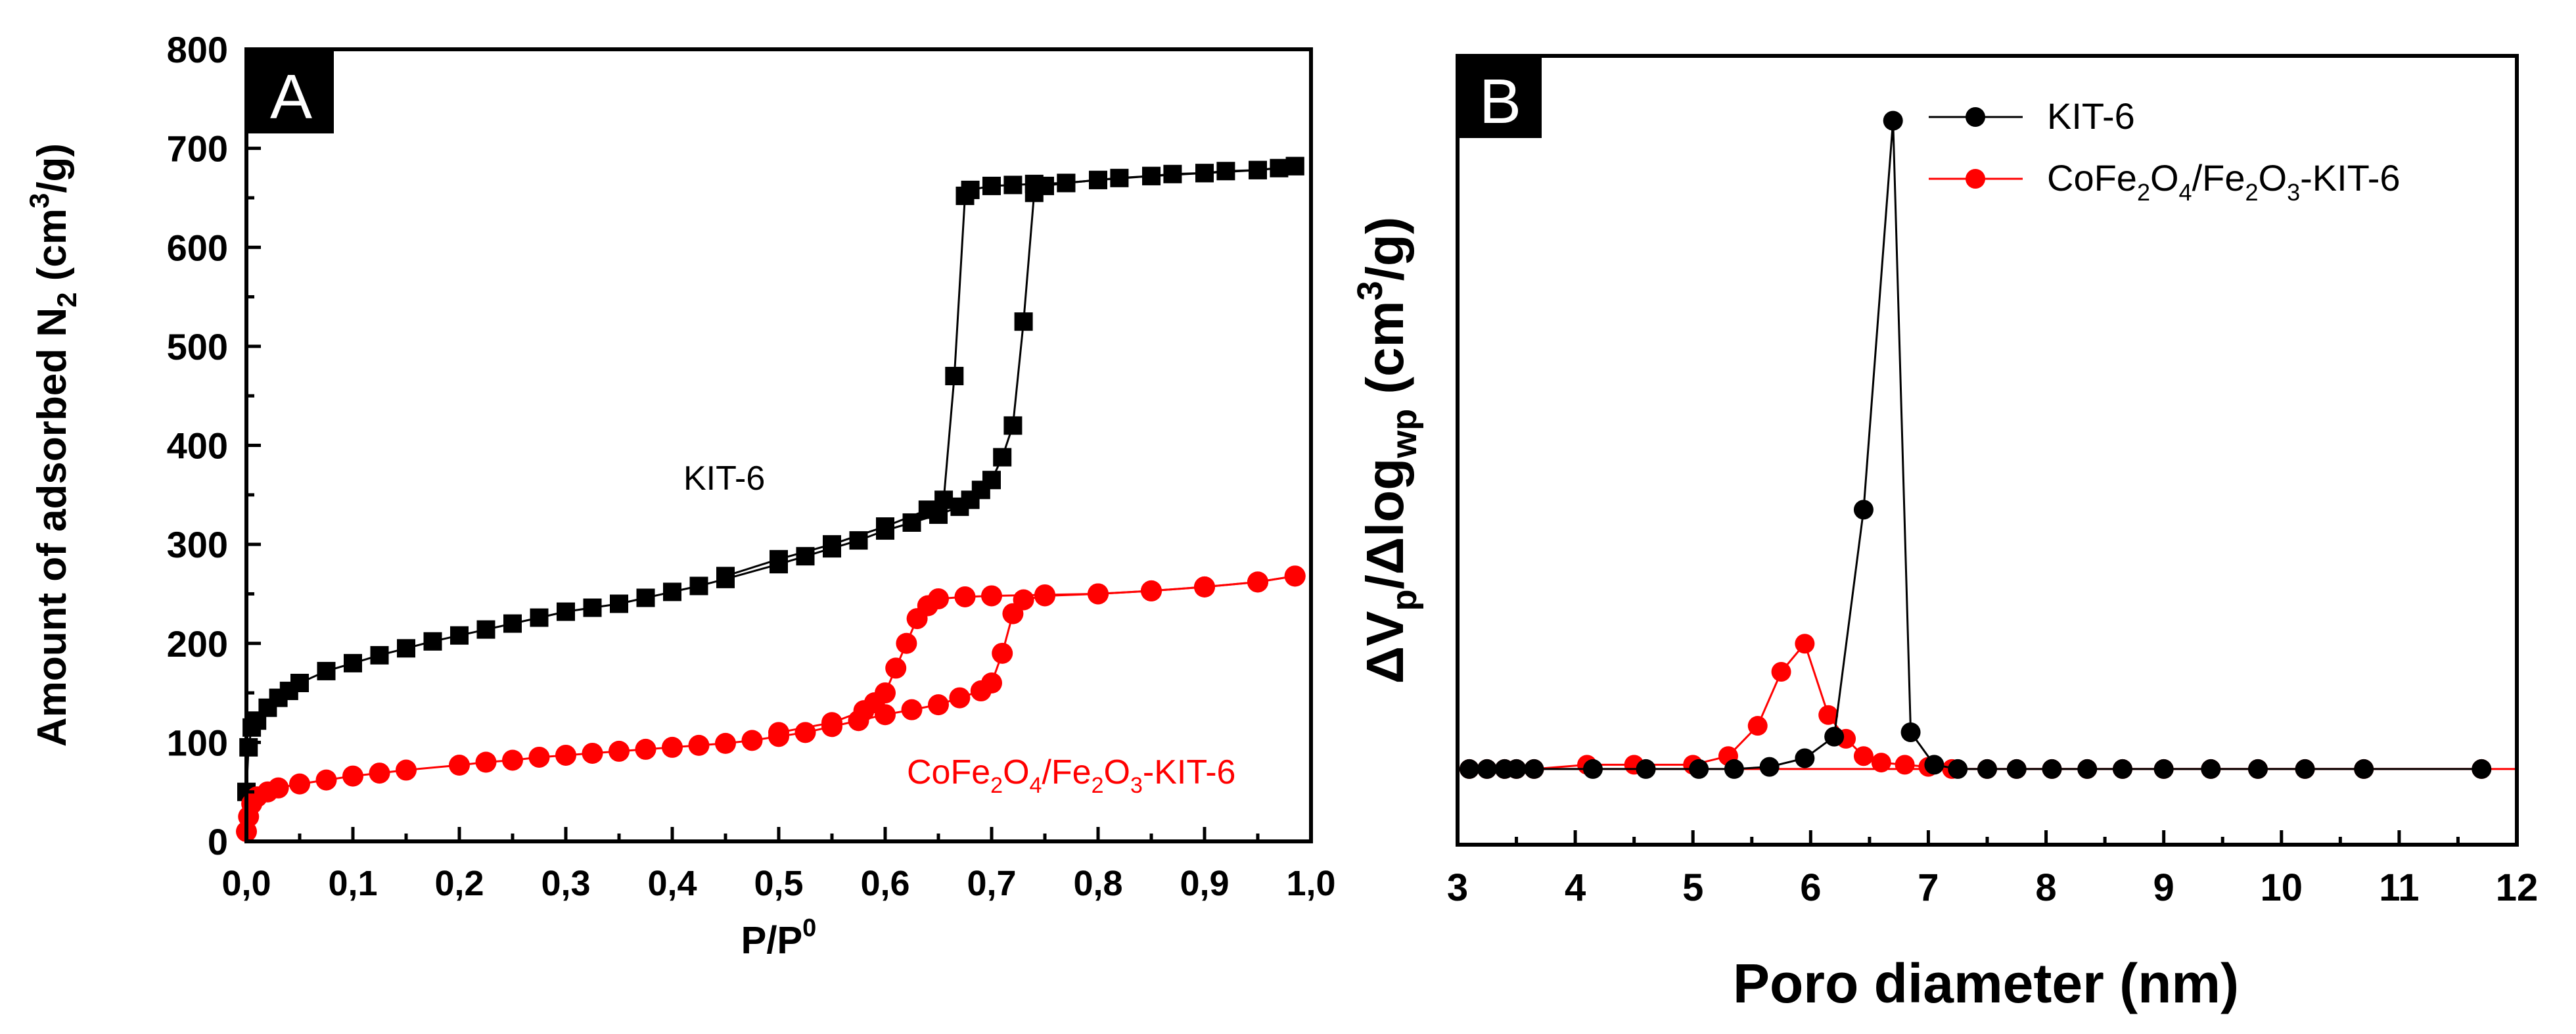 Image resolution: width=2576 pixels, height=1034 pixels. I want to click on y-tick-label: 500, so click(197, 346).